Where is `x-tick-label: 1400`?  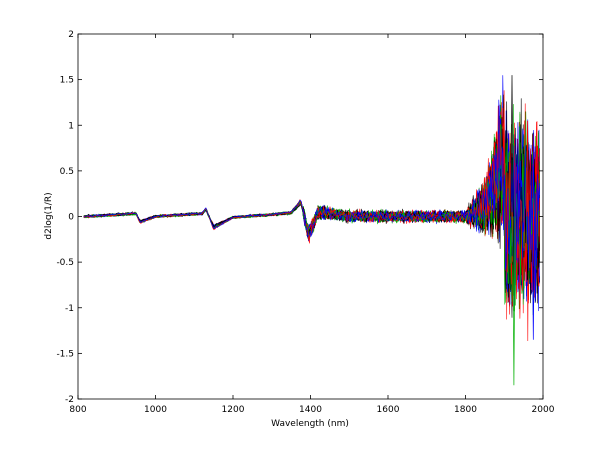
x-tick-label: 1400 is located at coordinates (310, 410).